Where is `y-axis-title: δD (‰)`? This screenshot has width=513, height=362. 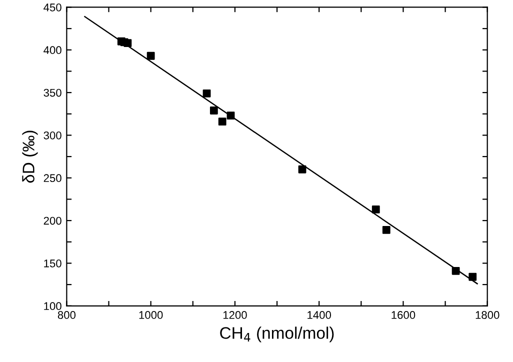
y-axis-title: δD (‰) is located at coordinates (30, 156).